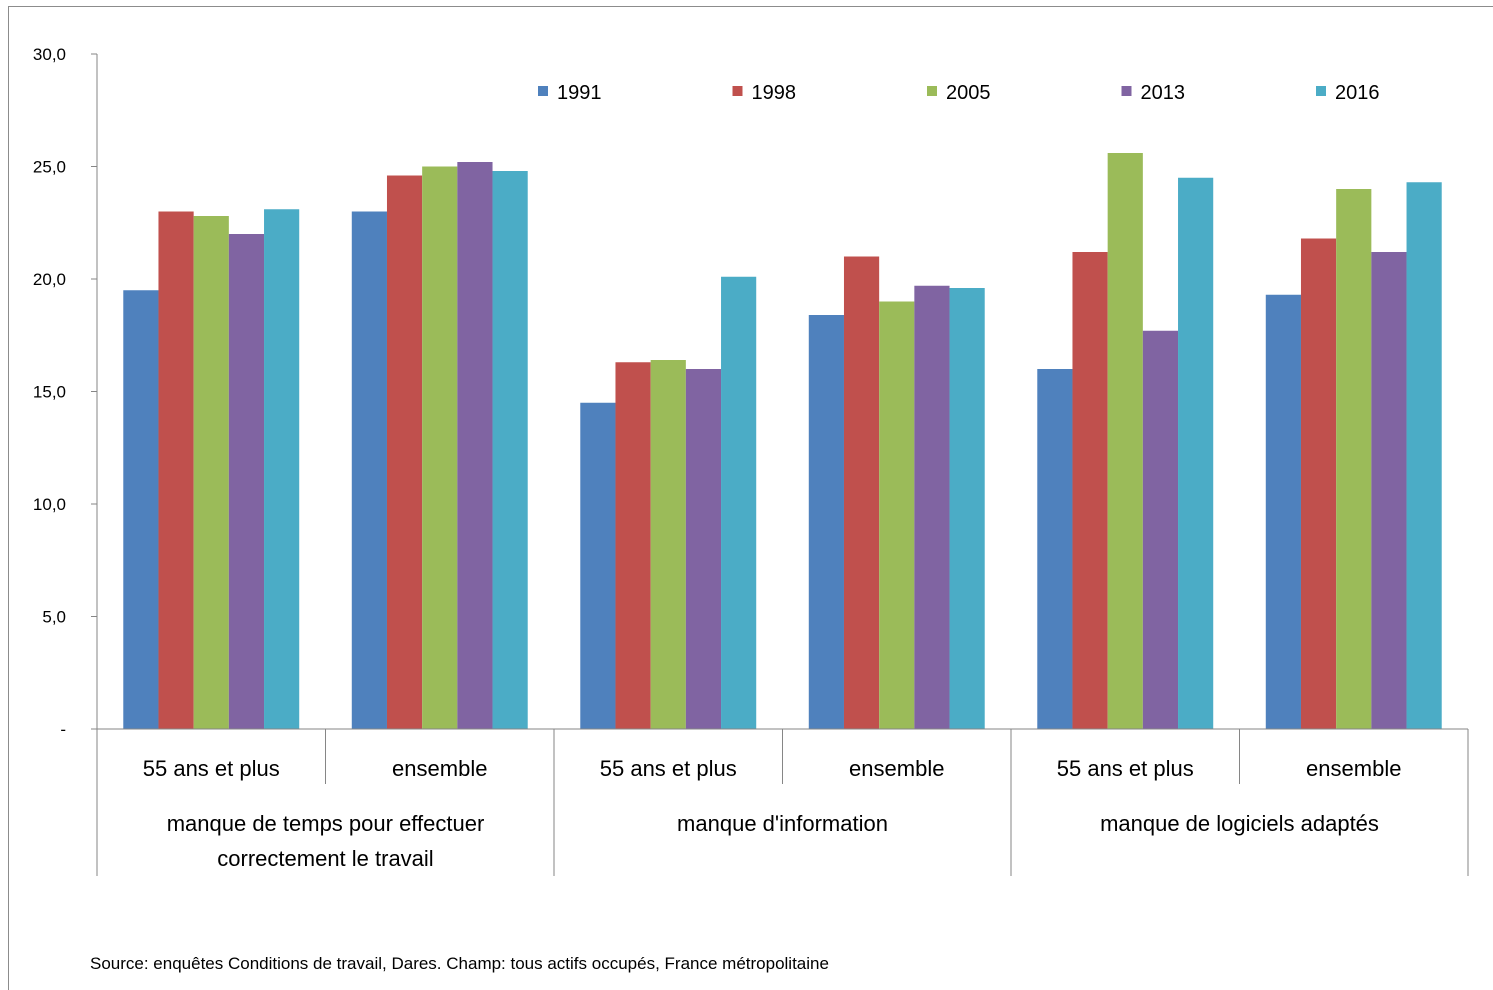 Image resolution: width=1493 pixels, height=990 pixels. Describe the element at coordinates (326, 823) in the screenshot. I see `x-group-label: manque de temps pour effectuer` at that location.